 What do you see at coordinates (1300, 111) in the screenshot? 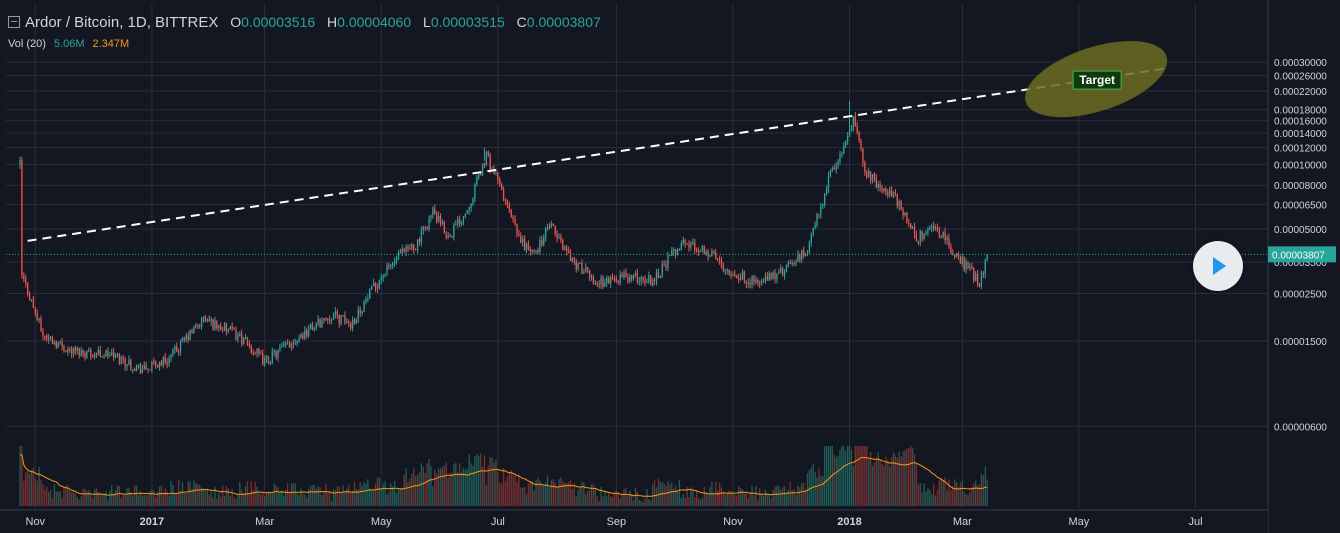
I see `y-tick-label: 0.00018000` at bounding box center [1300, 111].